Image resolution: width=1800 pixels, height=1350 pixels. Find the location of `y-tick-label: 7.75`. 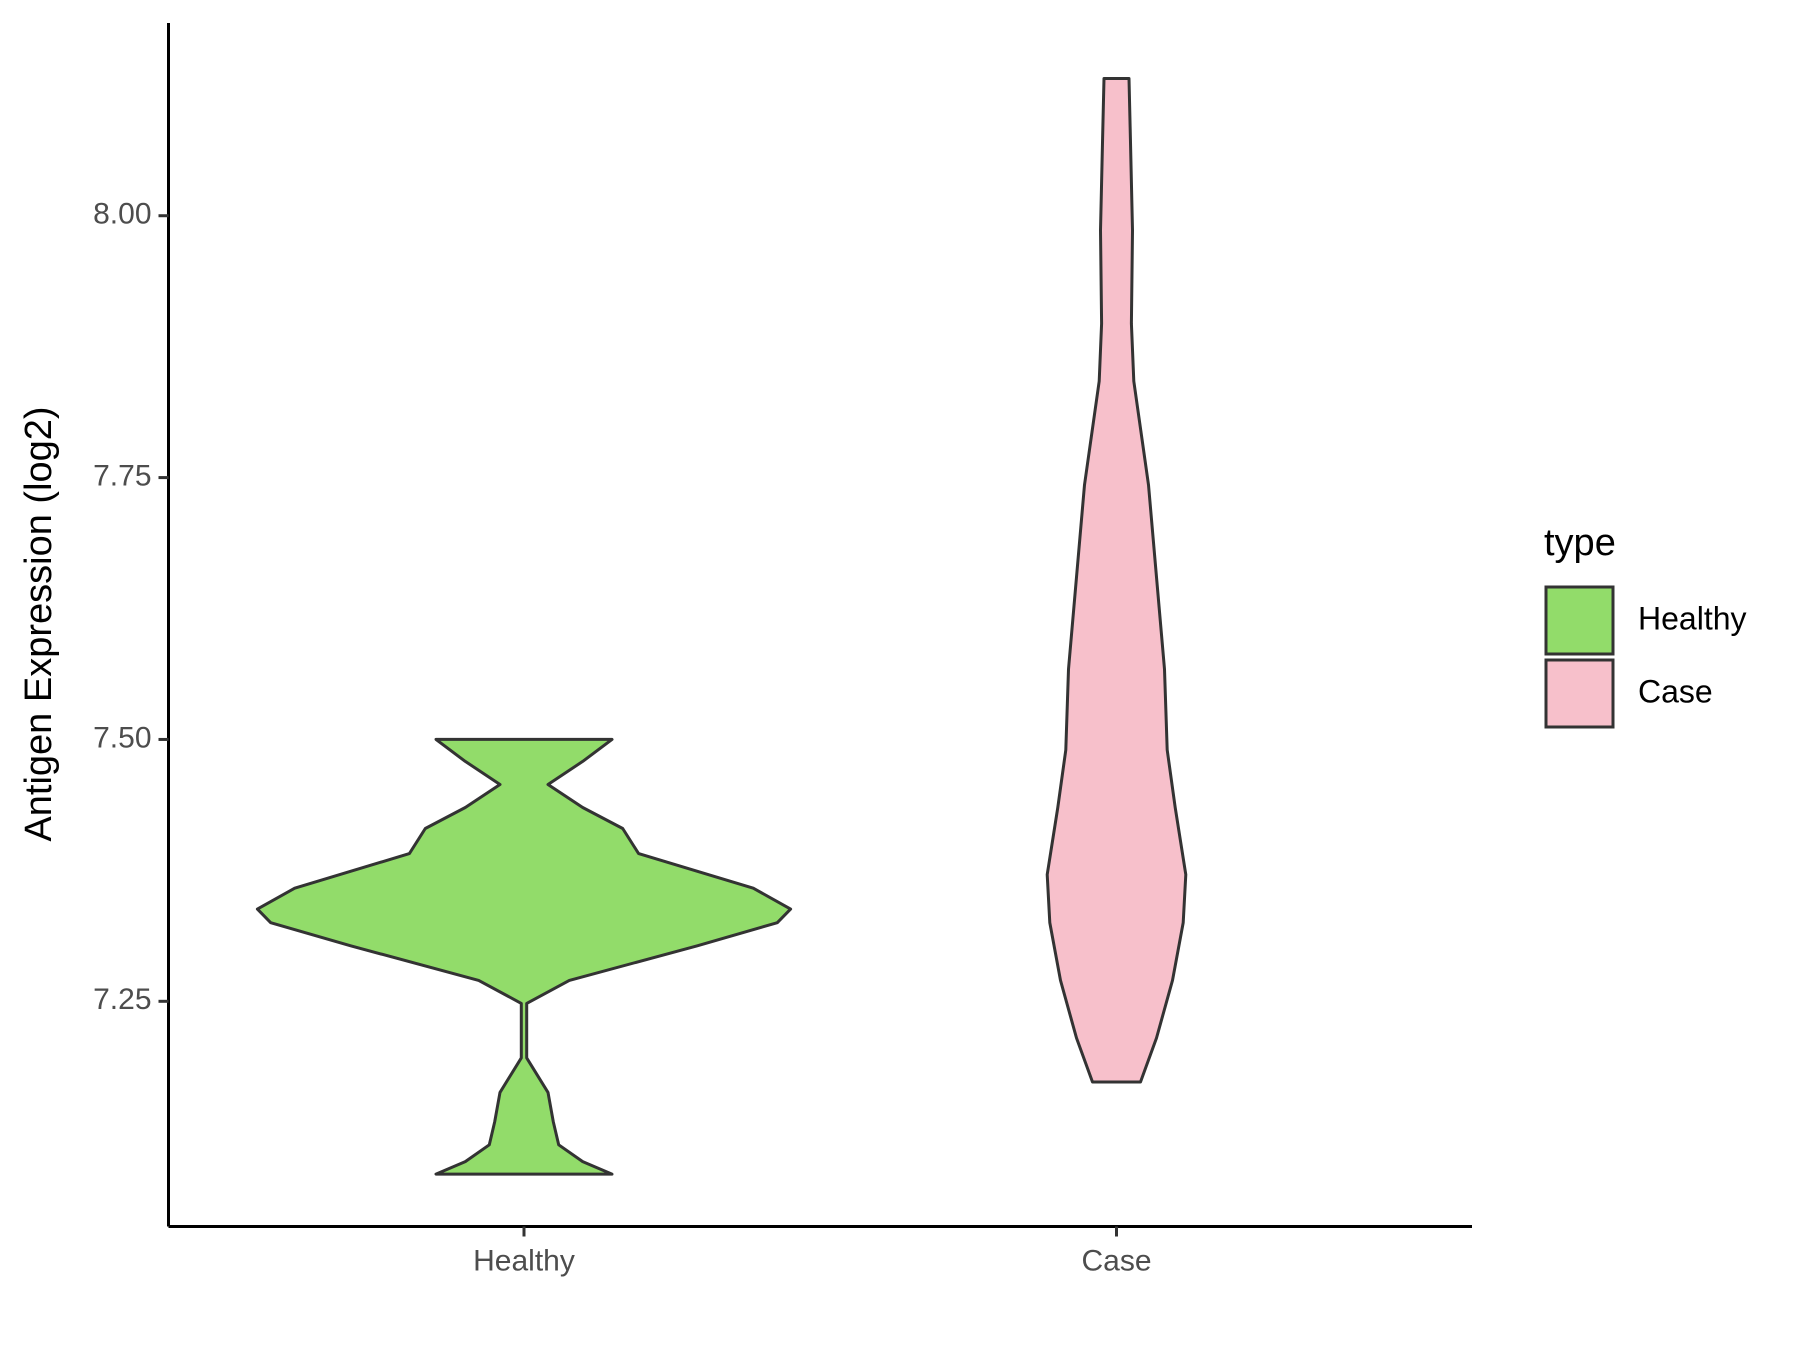

y-tick-label: 7.75 is located at coordinates (122, 476).